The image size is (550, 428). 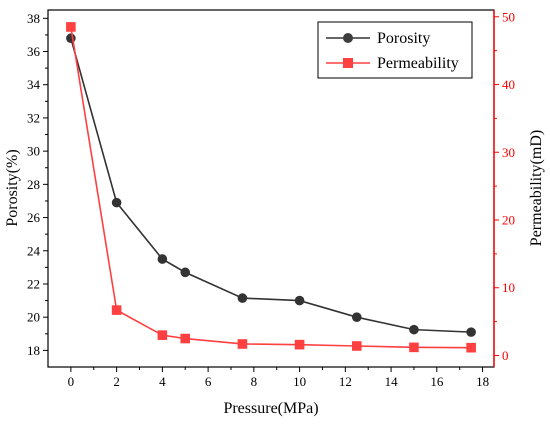 What do you see at coordinates (418, 63) in the screenshot?
I see `legend-permeability-label: Permeability` at bounding box center [418, 63].